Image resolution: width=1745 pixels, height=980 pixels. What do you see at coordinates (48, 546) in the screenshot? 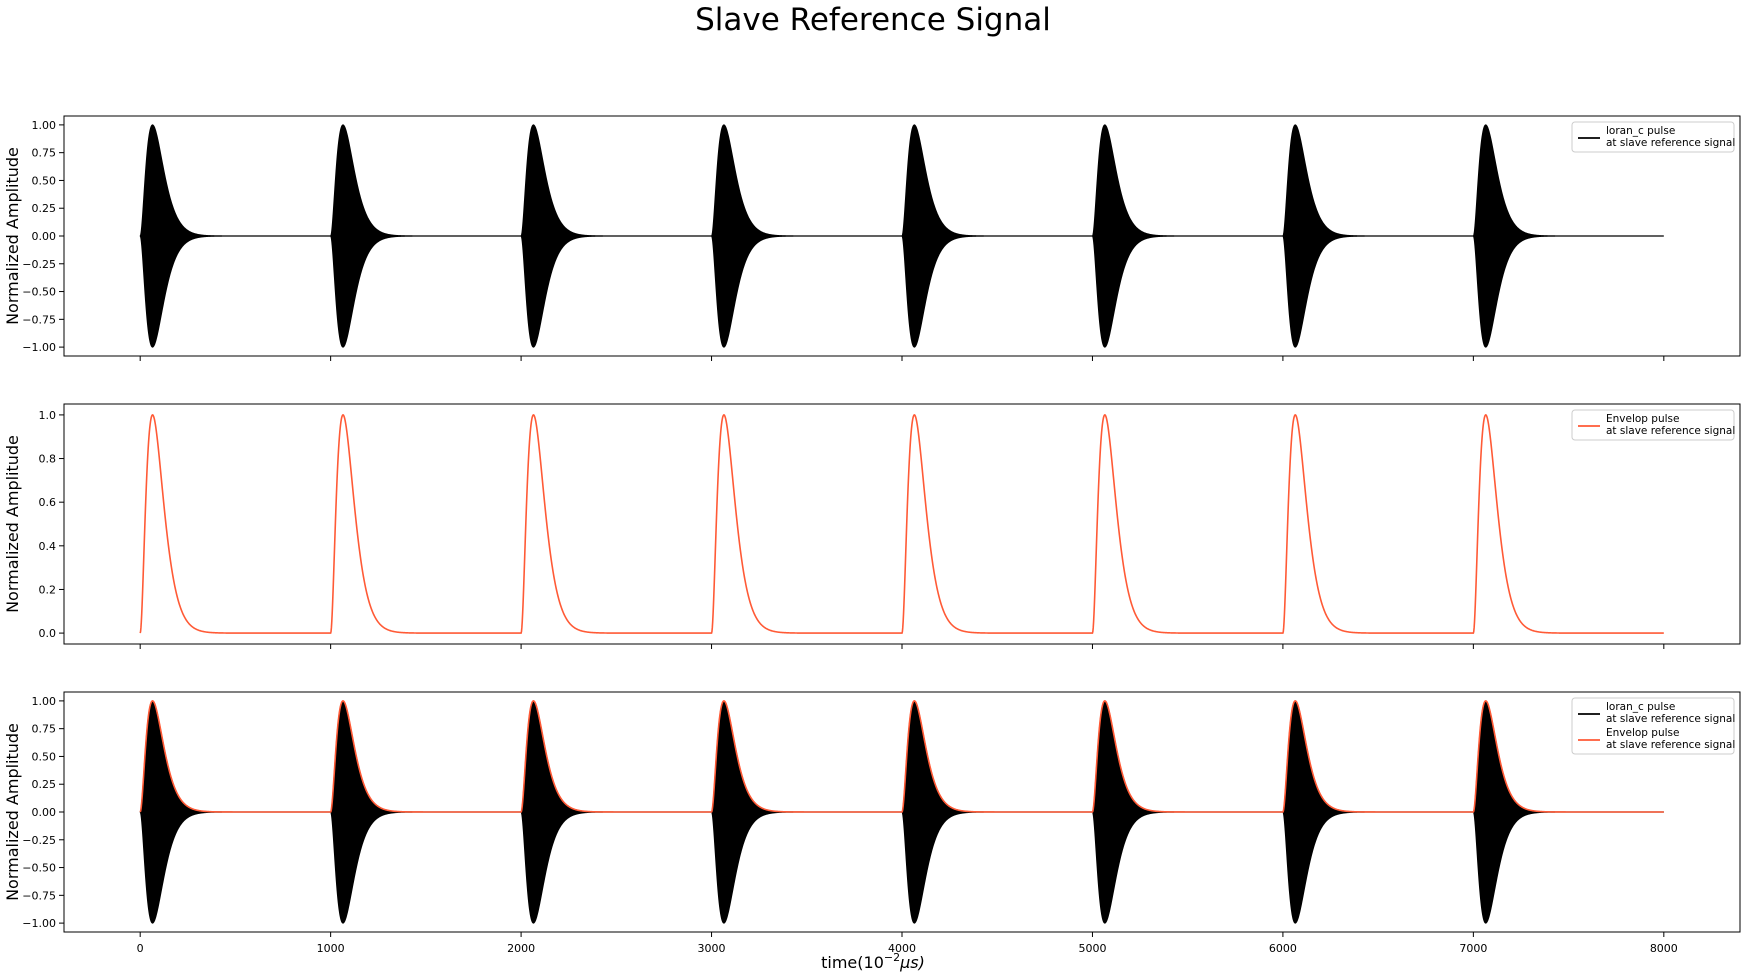
I see `y-tick-label: 0.4` at bounding box center [48, 546].